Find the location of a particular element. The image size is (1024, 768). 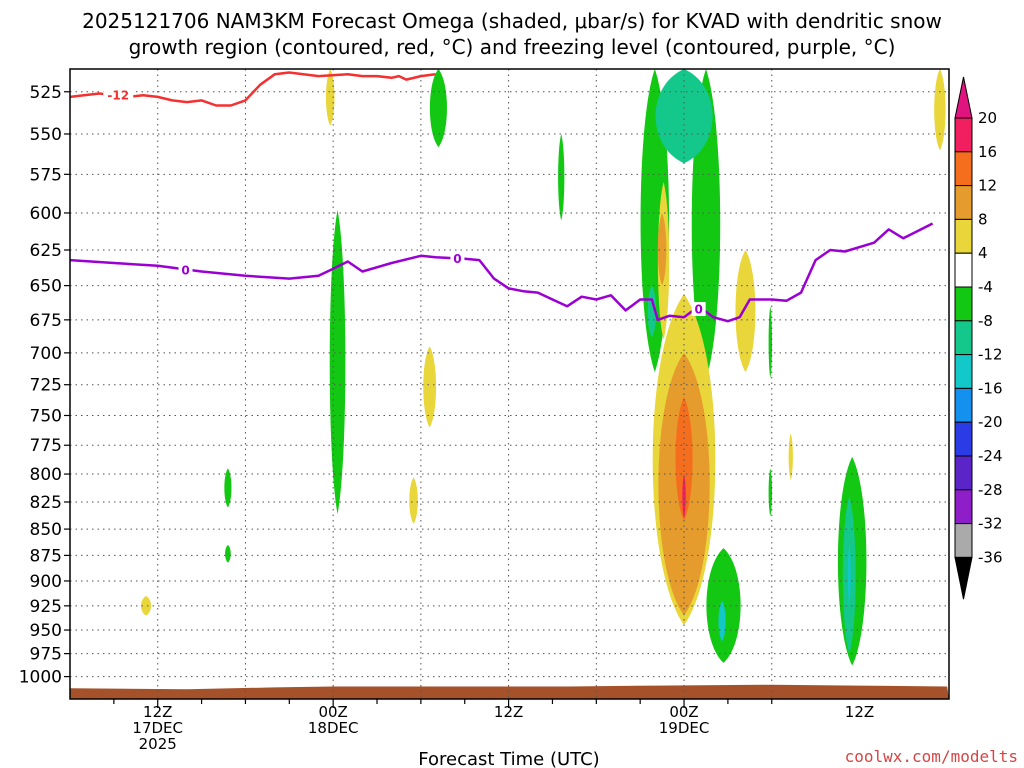

freezing-level-label-1: 0 is located at coordinates (185, 271).